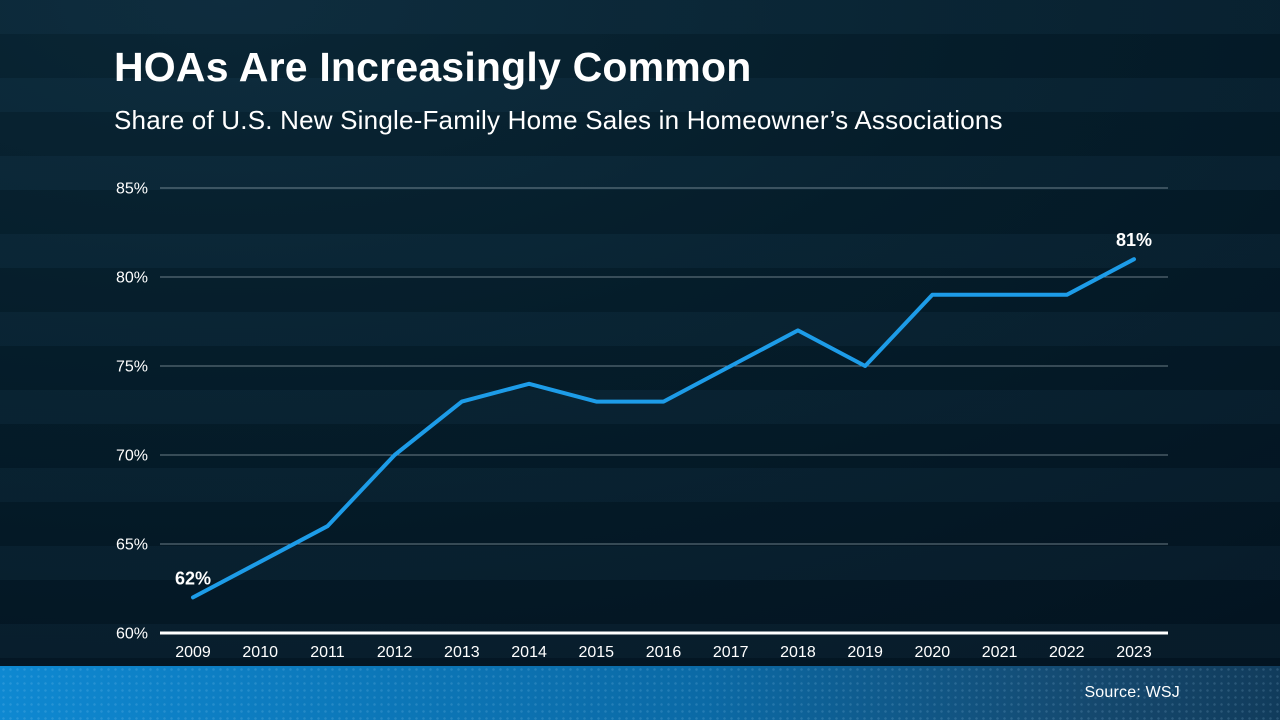 Image resolution: width=1280 pixels, height=720 pixels. What do you see at coordinates (395, 652) in the screenshot?
I see `x-tick-label: 2012` at bounding box center [395, 652].